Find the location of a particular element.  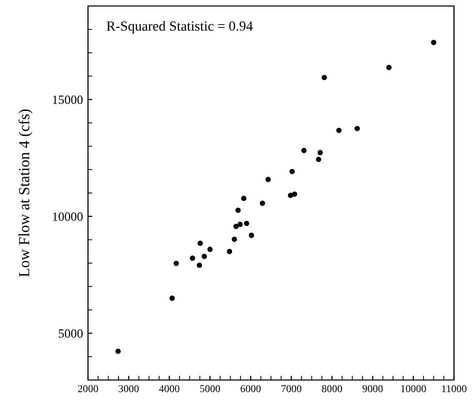

x-tick-label: 9000 is located at coordinates (372, 388).